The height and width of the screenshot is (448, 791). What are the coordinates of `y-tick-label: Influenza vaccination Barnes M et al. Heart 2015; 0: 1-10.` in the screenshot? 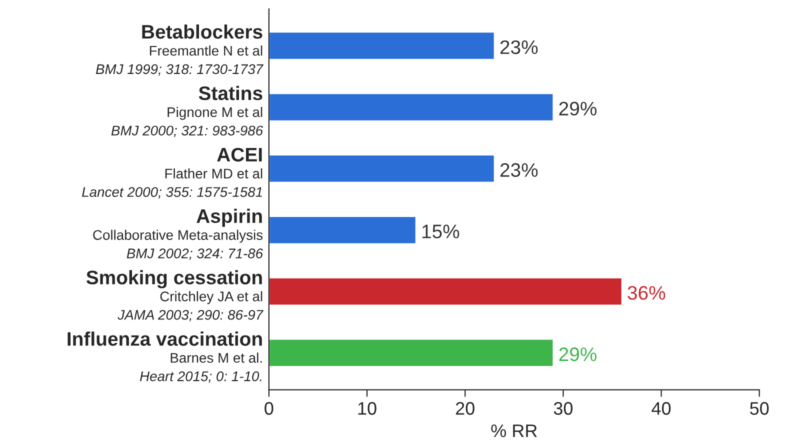 It's located at (165, 357).